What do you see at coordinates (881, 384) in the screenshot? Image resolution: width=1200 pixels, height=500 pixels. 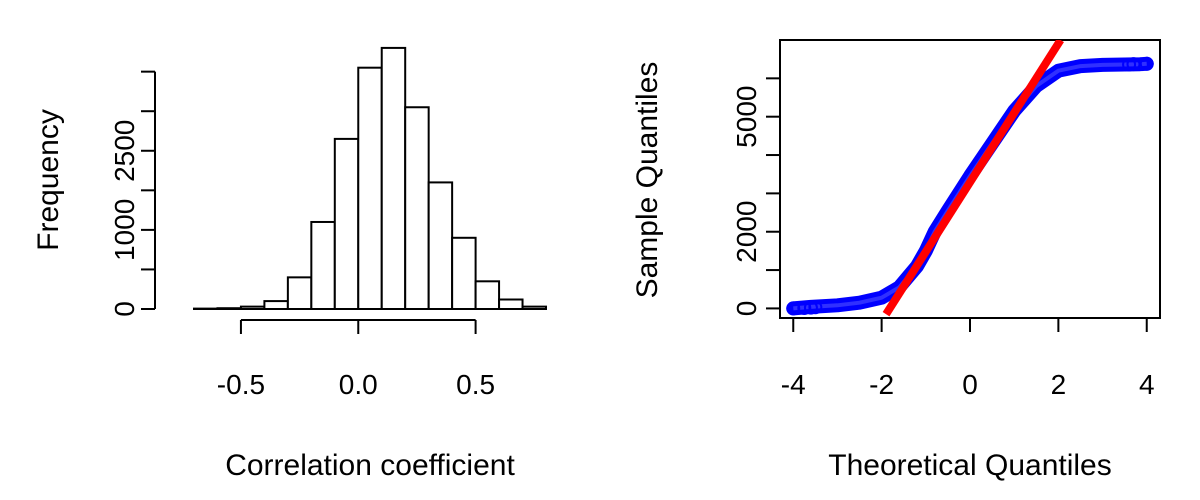 I see `qq-x-tick-label: -2` at bounding box center [881, 384].